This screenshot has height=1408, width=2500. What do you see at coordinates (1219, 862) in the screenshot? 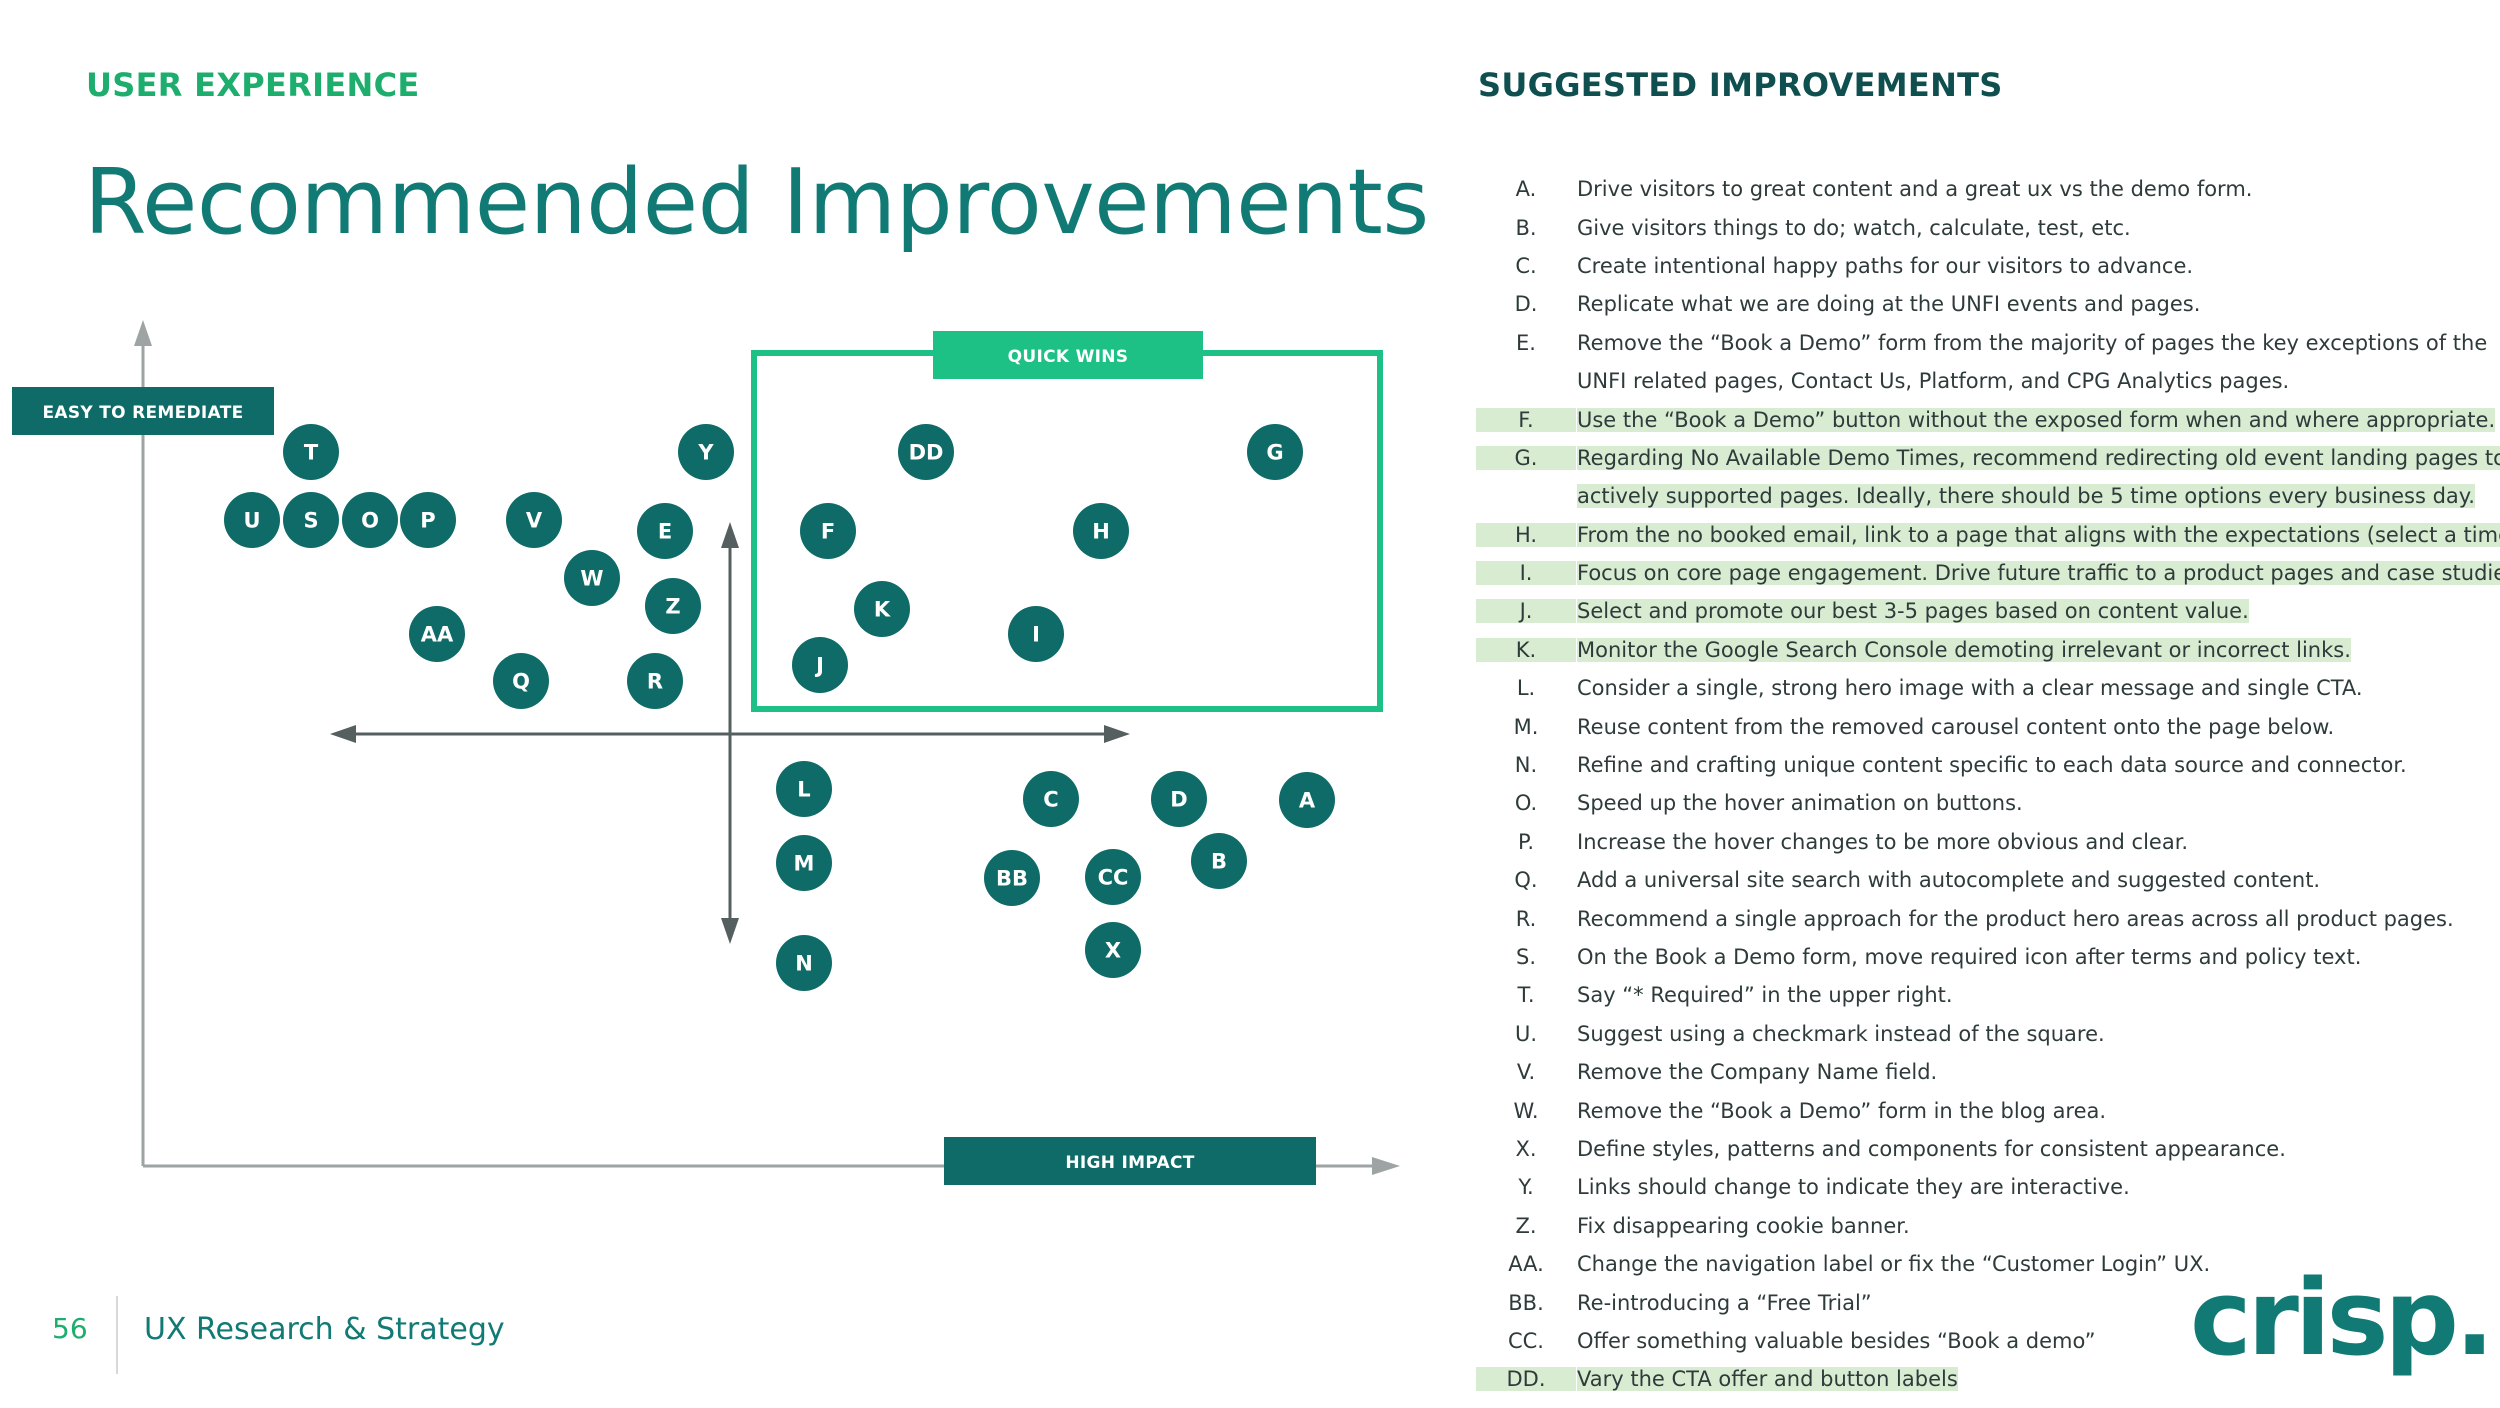
I see `matrix-node-label: B` at bounding box center [1219, 862].